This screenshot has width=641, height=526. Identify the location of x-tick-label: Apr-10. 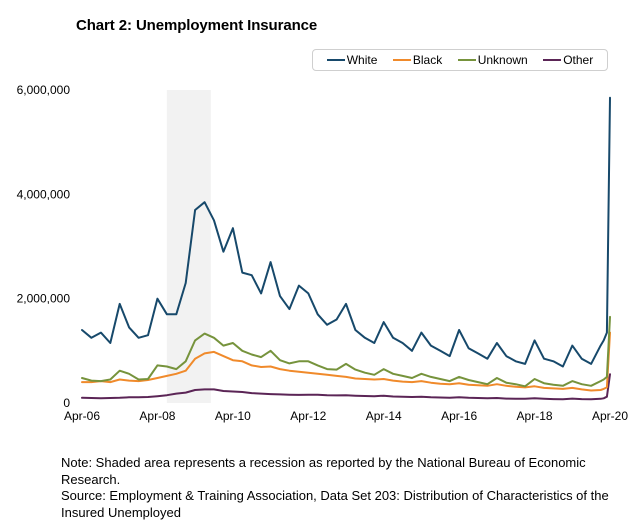
(233, 416).